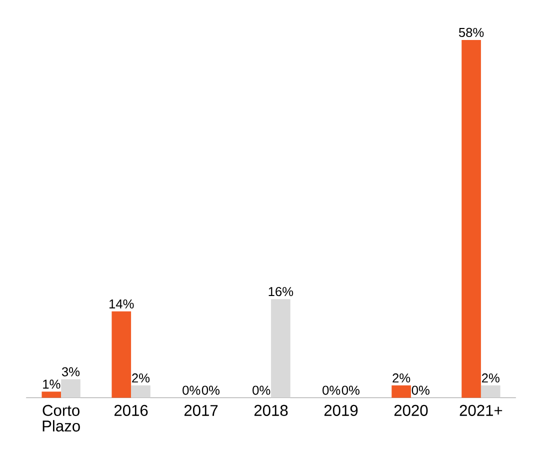  What do you see at coordinates (131, 410) in the screenshot?
I see `x-tick-label: 2016` at bounding box center [131, 410].